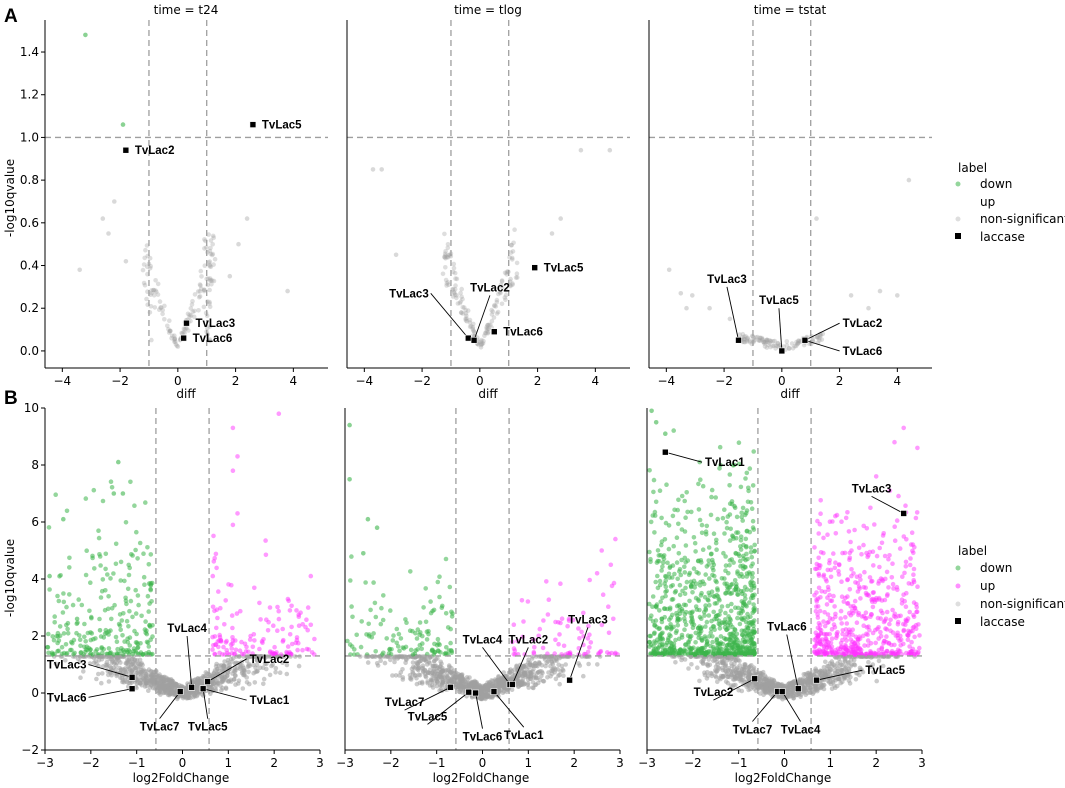 This screenshot has width=1065, height=788. Describe the element at coordinates (496, 666) in the screenshot. I see `callout-line` at that location.